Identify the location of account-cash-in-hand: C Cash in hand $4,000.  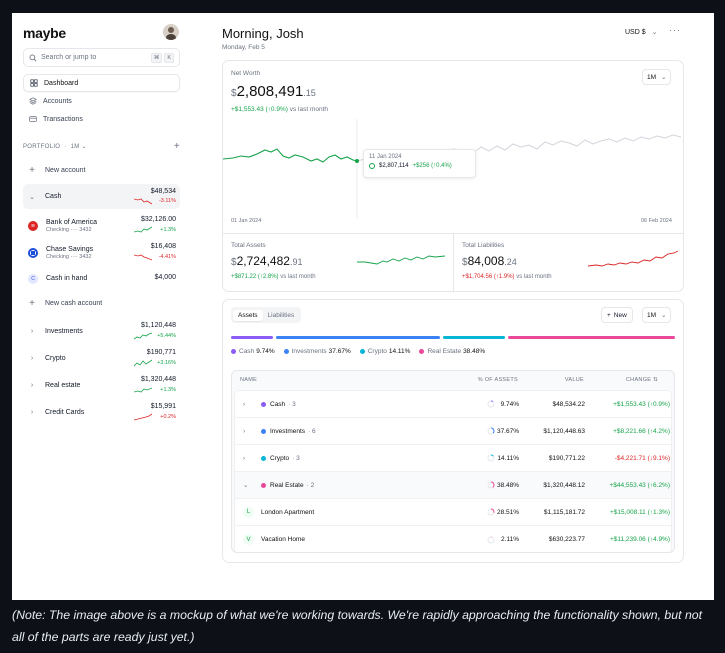
(101, 278).